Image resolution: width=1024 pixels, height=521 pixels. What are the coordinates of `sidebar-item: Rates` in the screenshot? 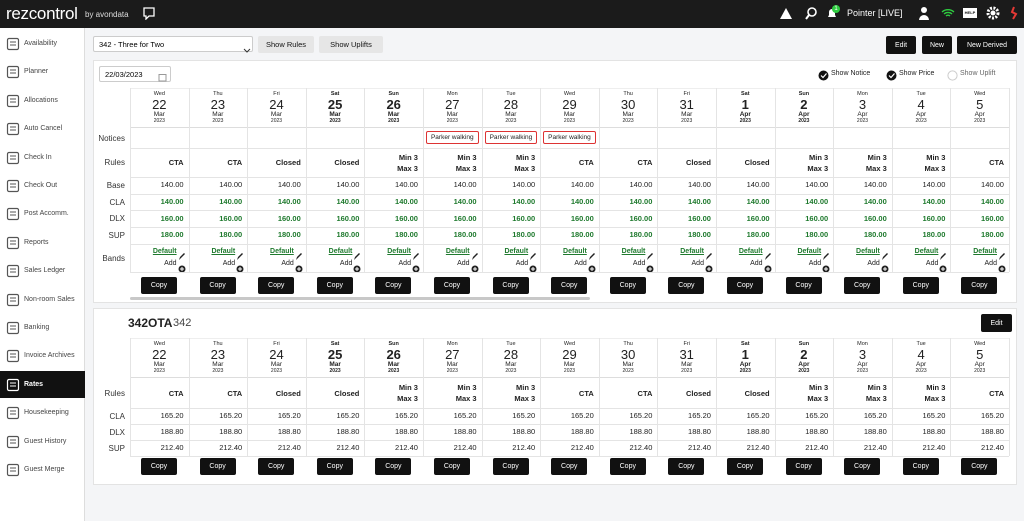 It's located at (34, 384).